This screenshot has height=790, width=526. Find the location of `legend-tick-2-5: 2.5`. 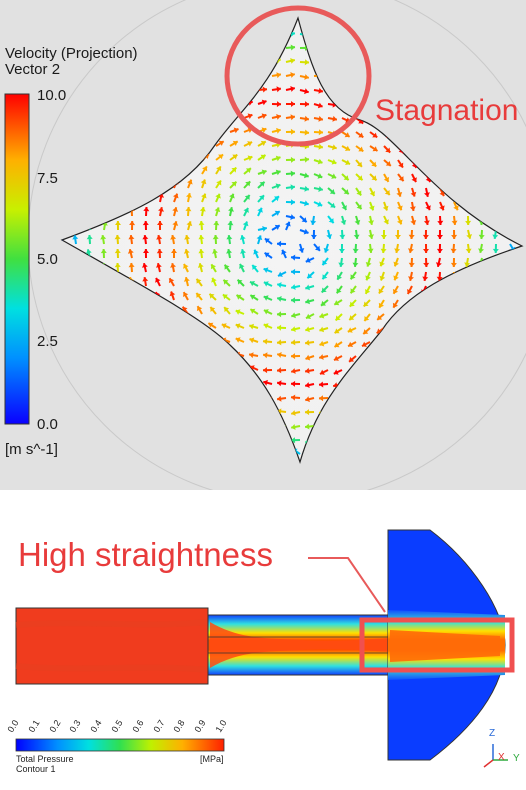

legend-tick-2-5: 2.5 is located at coordinates (47, 341).